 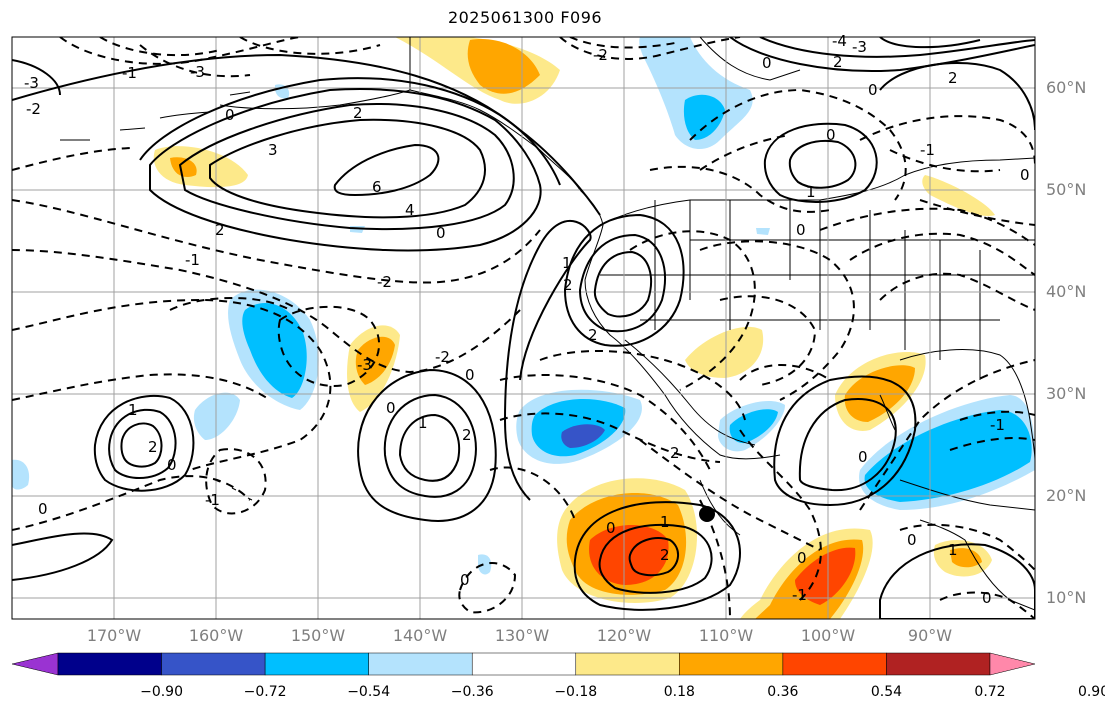 What do you see at coordinates (1012, 664) in the screenshot?
I see `colorbar-extend-high` at bounding box center [1012, 664].